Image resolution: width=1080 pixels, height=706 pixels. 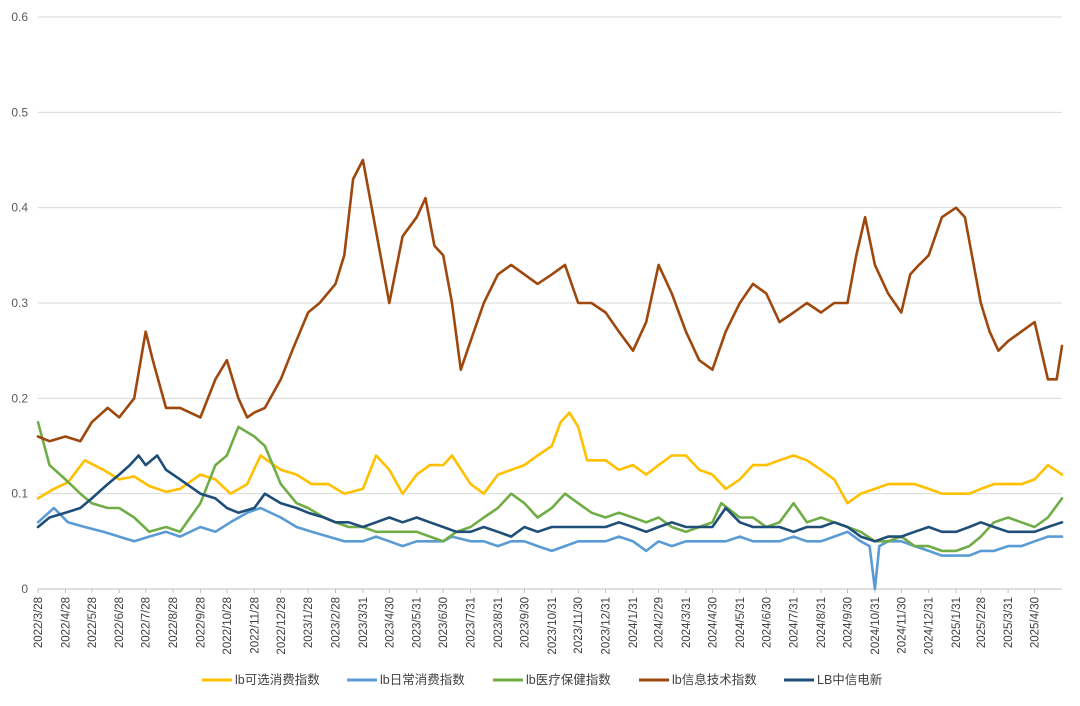 What do you see at coordinates (848, 622) in the screenshot?
I see `x-tick-label: 2024/9/30` at bounding box center [848, 622].